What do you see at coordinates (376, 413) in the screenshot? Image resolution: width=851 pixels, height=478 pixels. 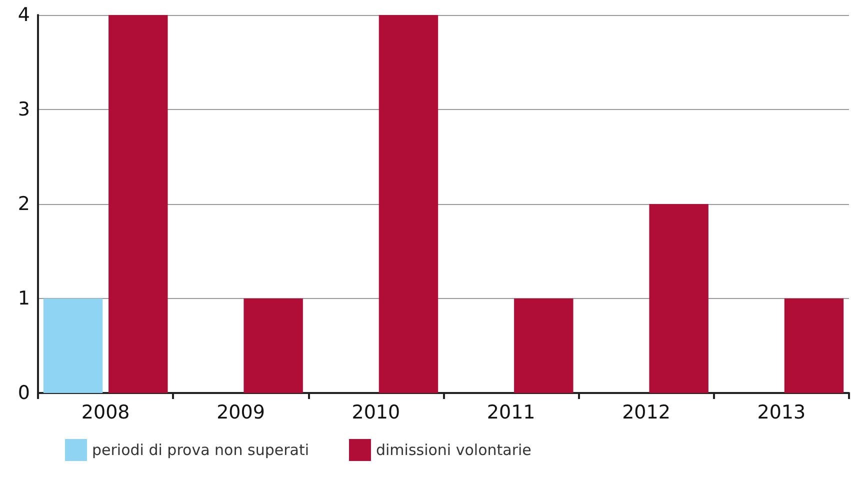 I see `x-tick-label: 2010` at bounding box center [376, 413].